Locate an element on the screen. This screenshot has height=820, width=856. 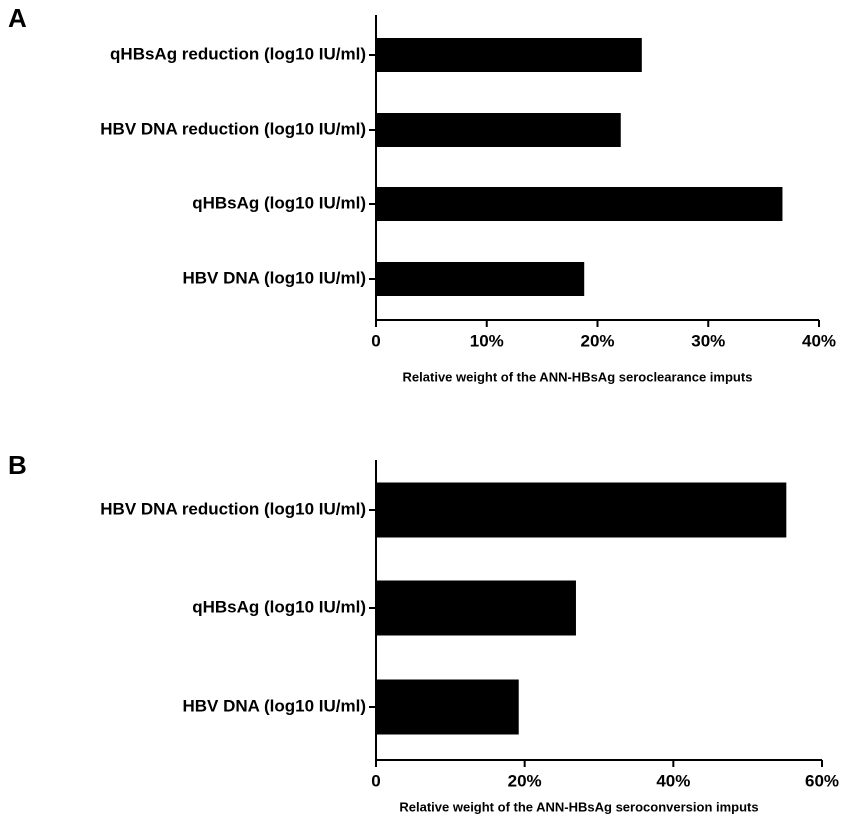
panel-label: B is located at coordinates (17, 465).